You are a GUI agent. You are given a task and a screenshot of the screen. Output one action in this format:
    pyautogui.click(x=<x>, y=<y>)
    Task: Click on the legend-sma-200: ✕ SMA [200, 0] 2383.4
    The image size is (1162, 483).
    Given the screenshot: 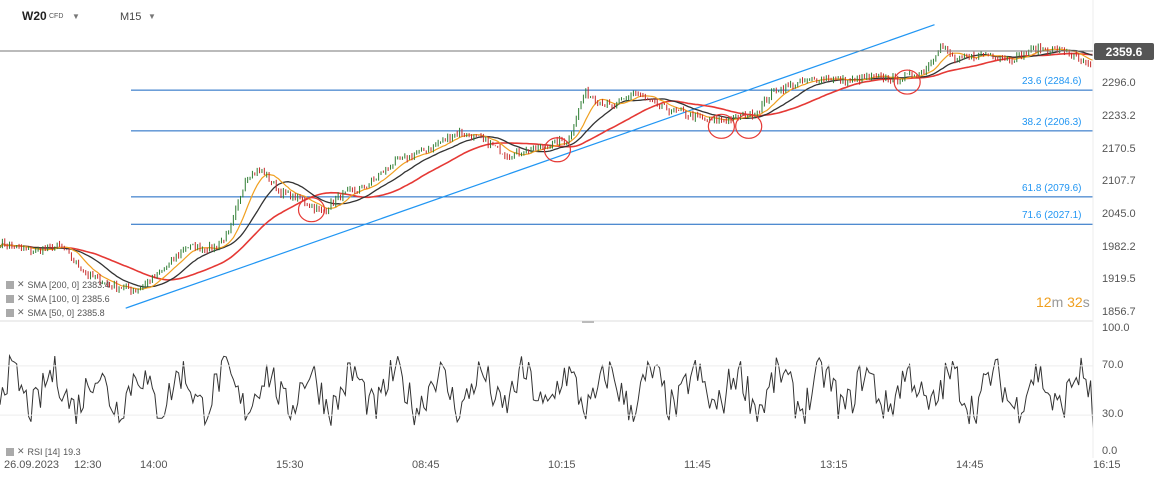 What is the action you would take?
    pyautogui.click(x=58, y=284)
    